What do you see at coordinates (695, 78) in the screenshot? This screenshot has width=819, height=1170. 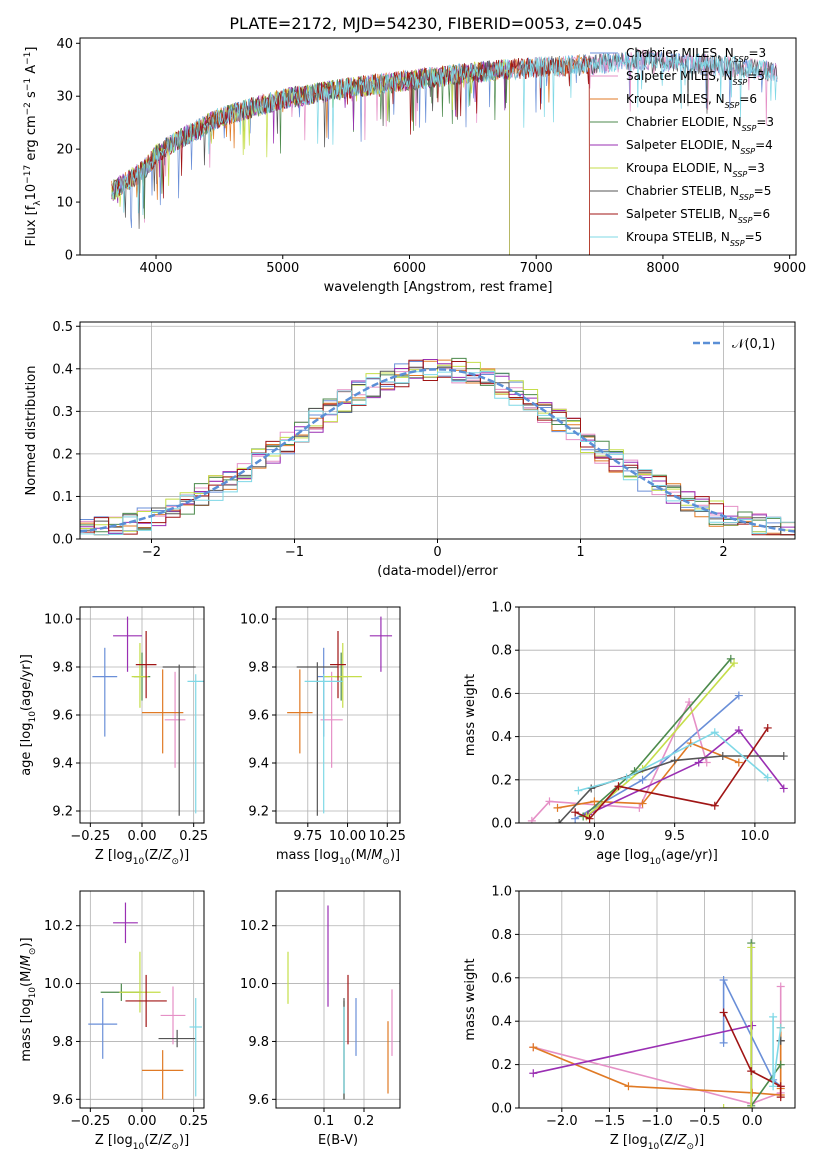 I see `legend-entry: Salpeter MILES, NSSP=5` at bounding box center [695, 78].